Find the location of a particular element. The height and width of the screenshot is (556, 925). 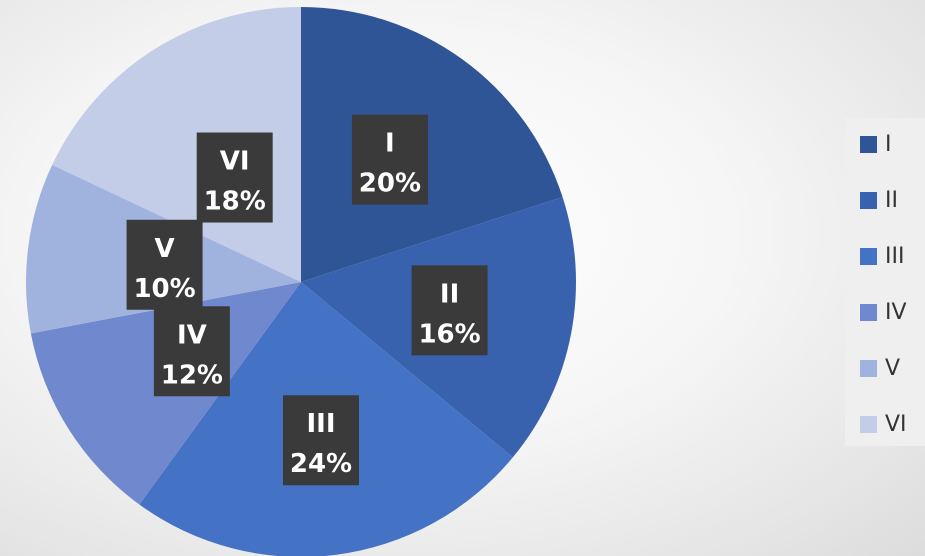

data-label-ii: II 16% is located at coordinates (449, 310).